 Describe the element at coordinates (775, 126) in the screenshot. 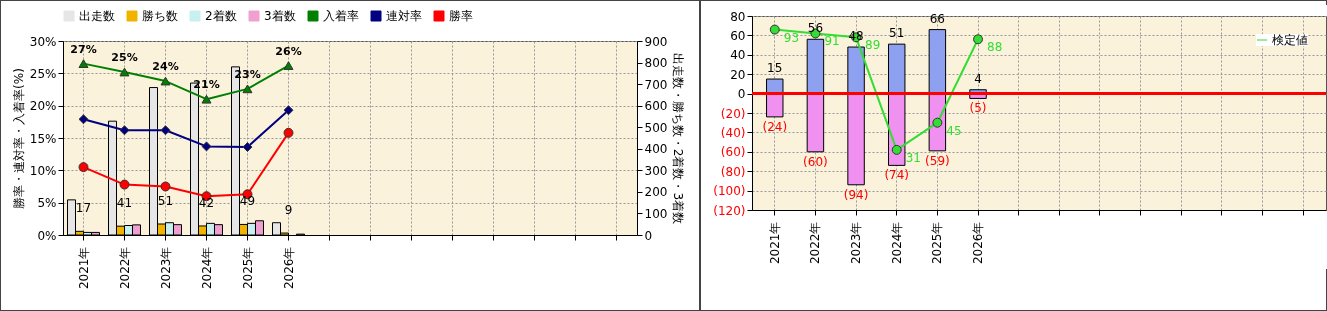

I see `data-label: (24)` at that location.